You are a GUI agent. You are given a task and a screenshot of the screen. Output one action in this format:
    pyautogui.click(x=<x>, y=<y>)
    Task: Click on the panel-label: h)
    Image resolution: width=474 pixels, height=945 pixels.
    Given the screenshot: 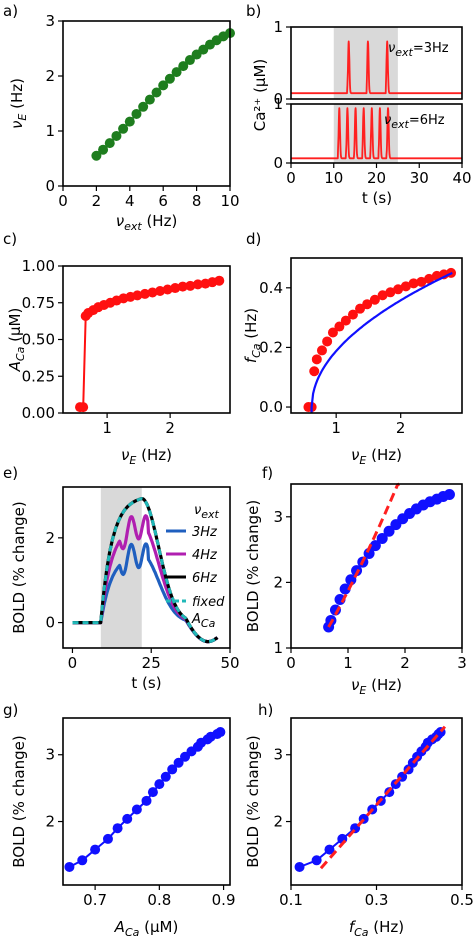 What is the action you would take?
    pyautogui.click(x=265, y=710)
    